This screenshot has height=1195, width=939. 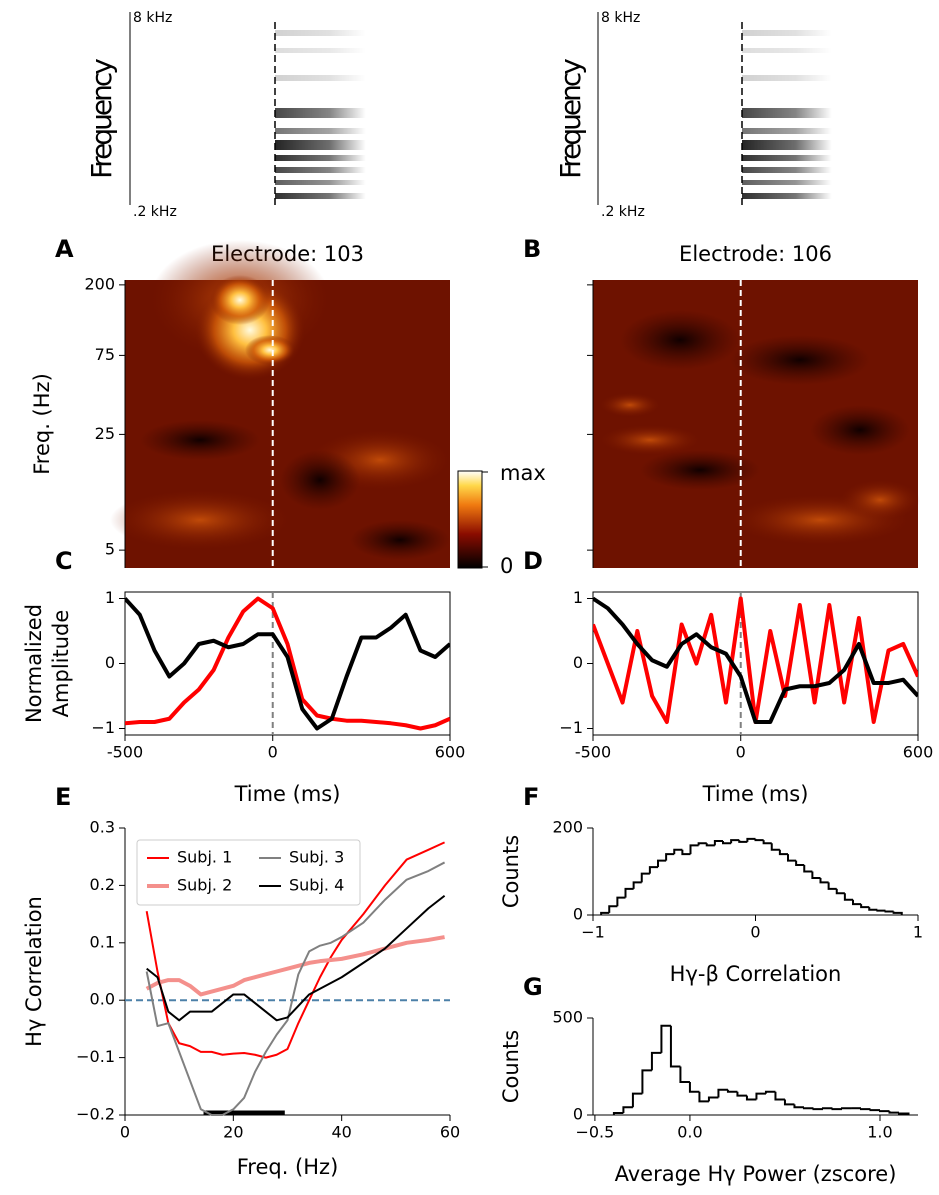 I want to click on colorbar, so click(x=470, y=519).